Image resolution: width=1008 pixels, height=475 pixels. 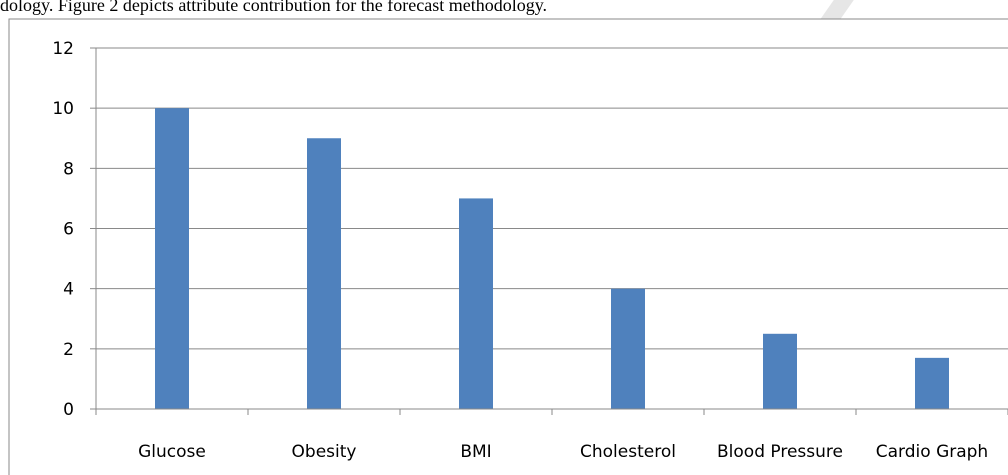 What do you see at coordinates (68, 290) in the screenshot?
I see `y-tick-label: 4` at bounding box center [68, 290].